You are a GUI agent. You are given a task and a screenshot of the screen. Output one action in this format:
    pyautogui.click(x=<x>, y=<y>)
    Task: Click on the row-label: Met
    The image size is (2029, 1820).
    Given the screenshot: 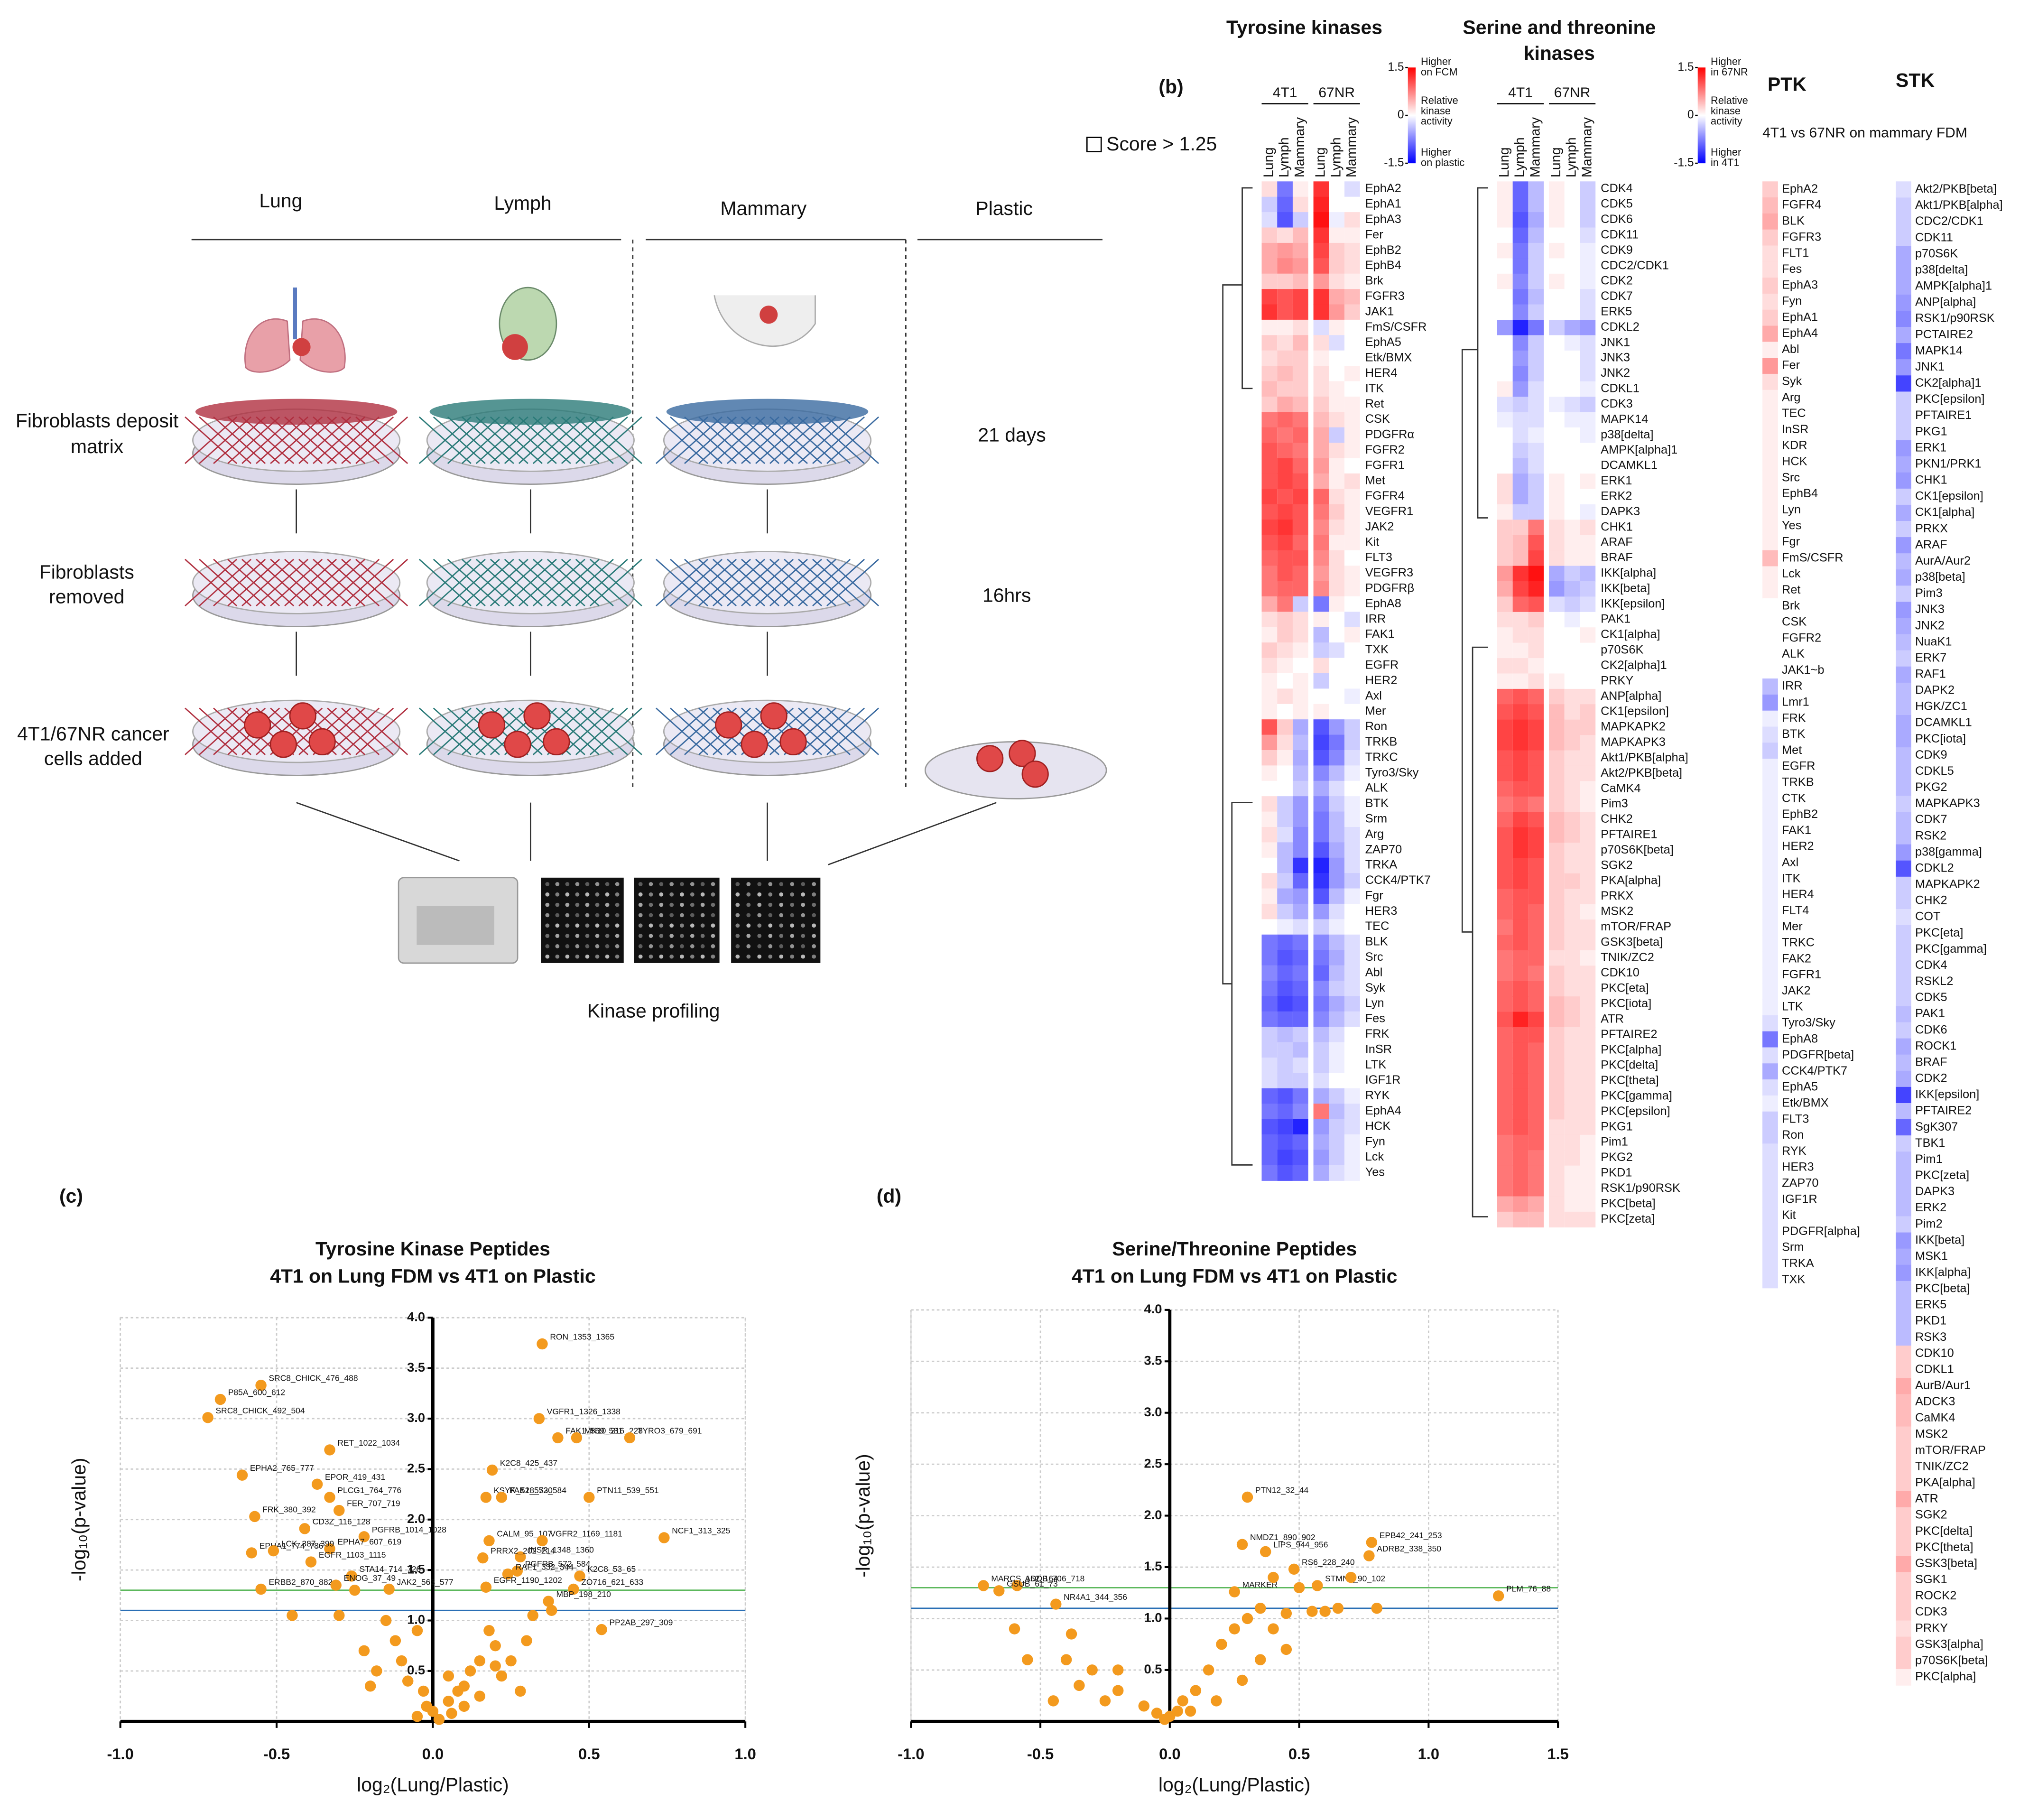 What is the action you would take?
    pyautogui.click(x=1375, y=480)
    